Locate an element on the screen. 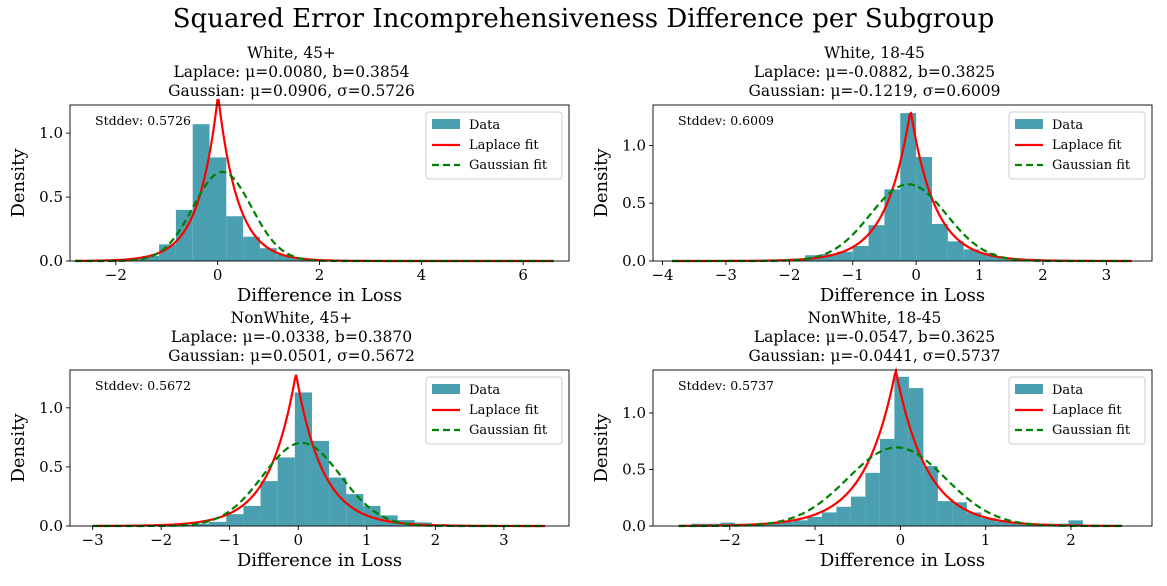 The width and height of the screenshot is (1167, 586). stddev-annotation: Stddev: 0.5726 is located at coordinates (143, 120).